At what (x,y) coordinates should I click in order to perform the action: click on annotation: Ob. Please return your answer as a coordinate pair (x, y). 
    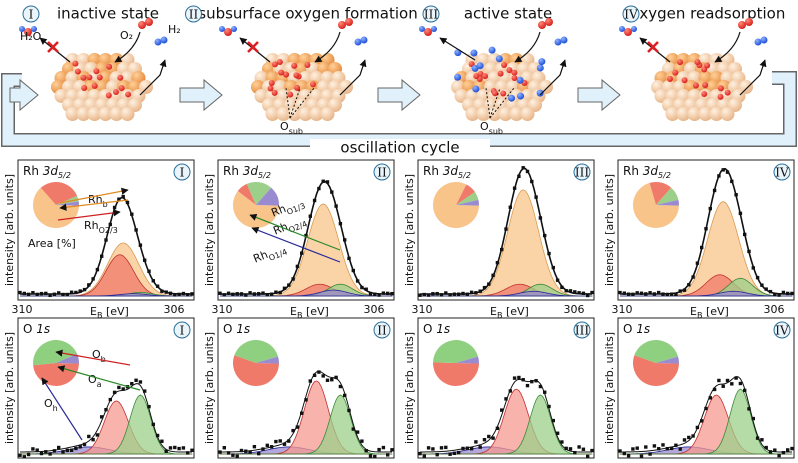
    Looking at the image, I should click on (99, 356).